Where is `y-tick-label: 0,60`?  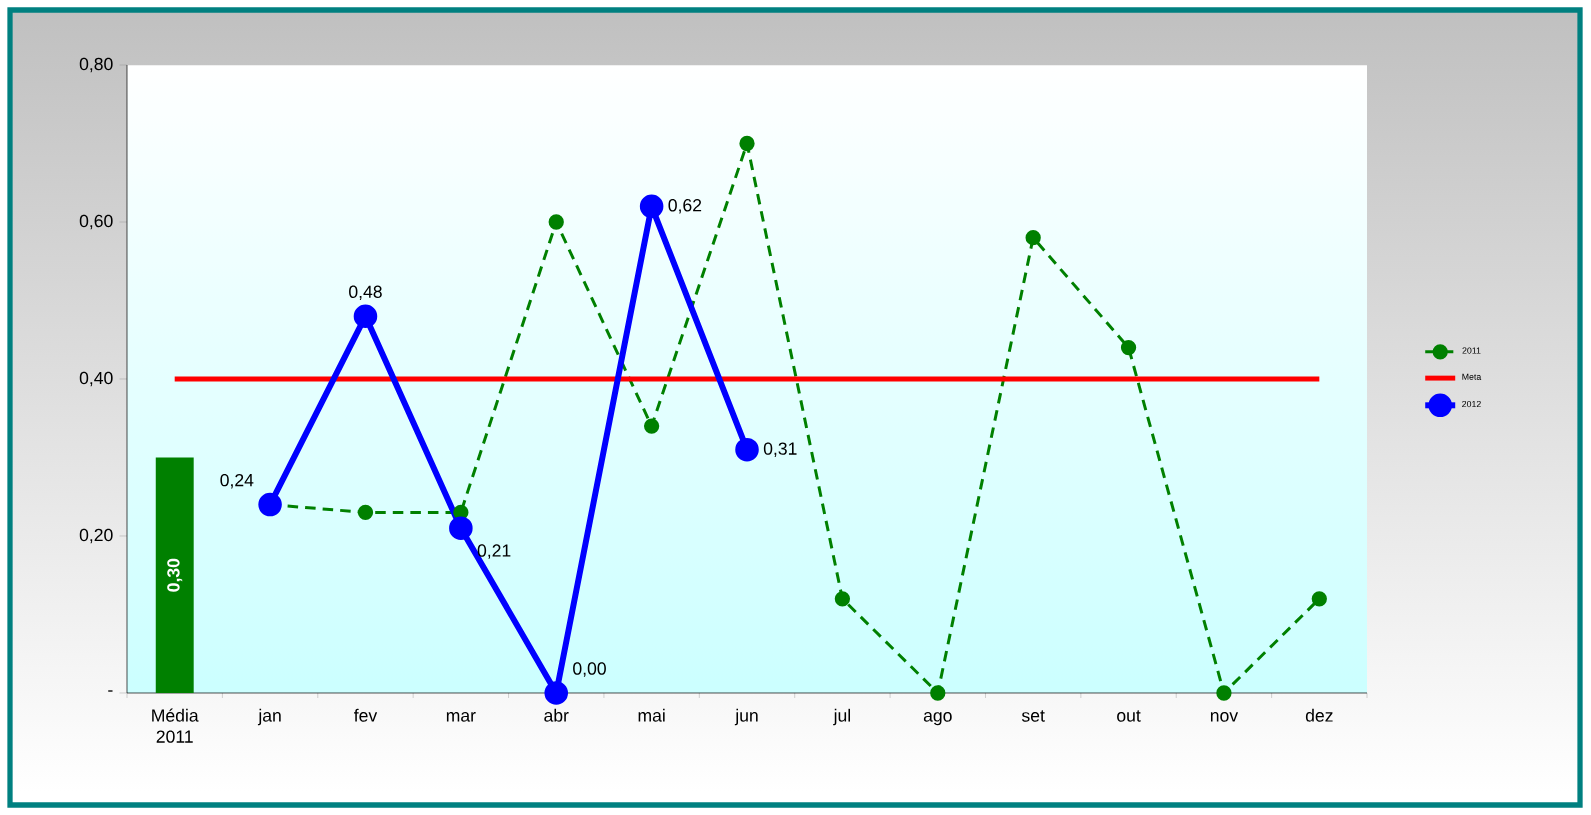
y-tick-label: 0,60 is located at coordinates (96, 222).